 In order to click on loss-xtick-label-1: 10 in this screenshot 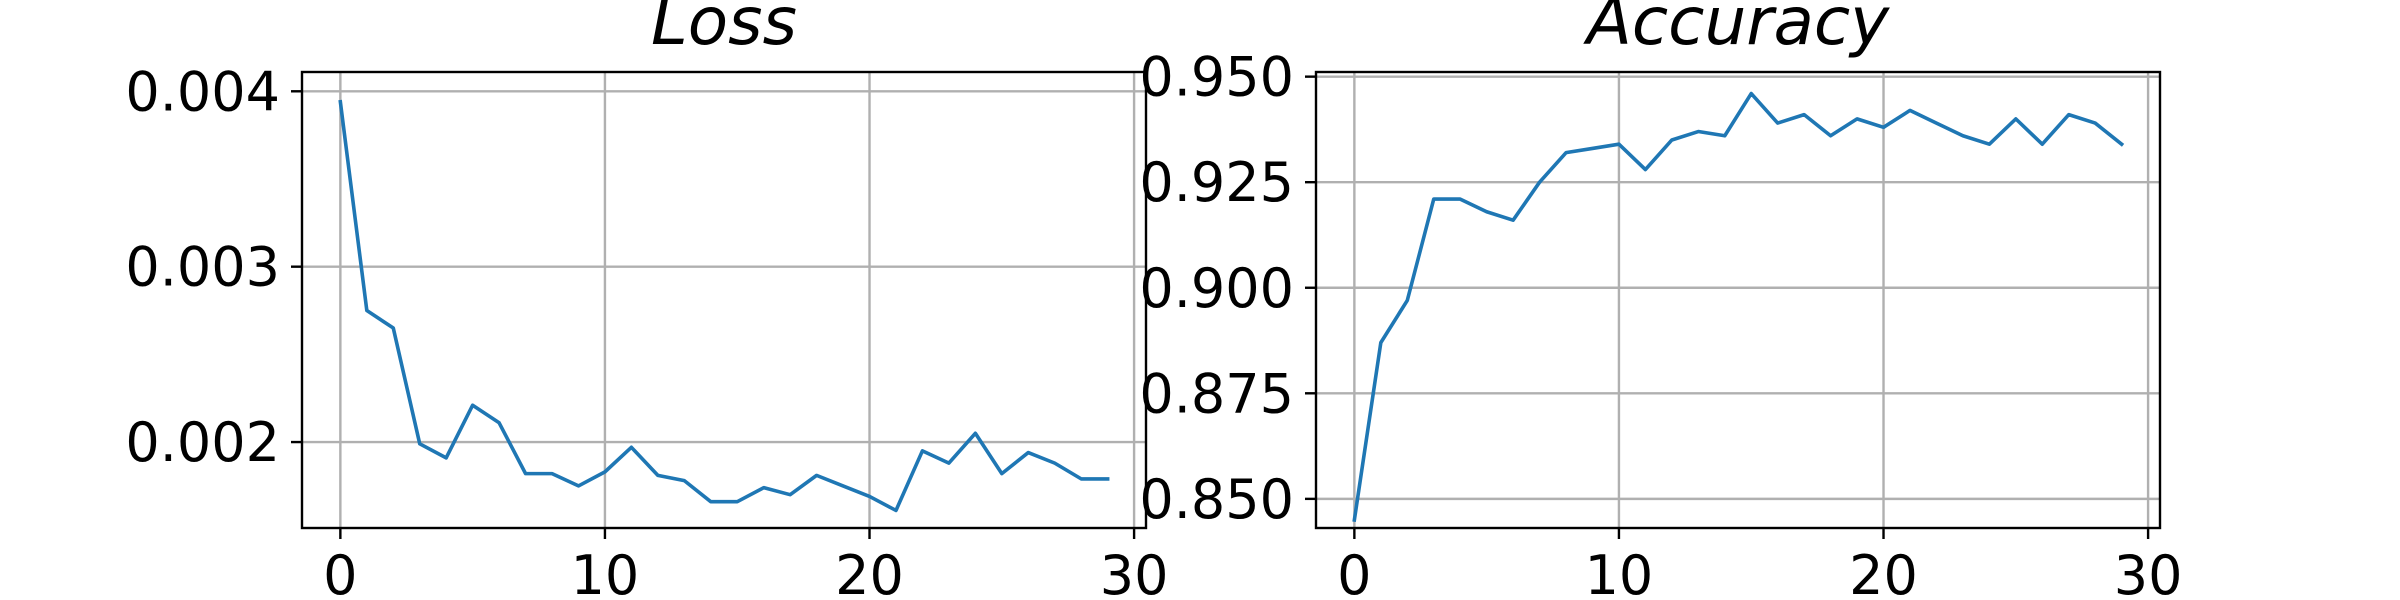, I will do `click(605, 572)`.